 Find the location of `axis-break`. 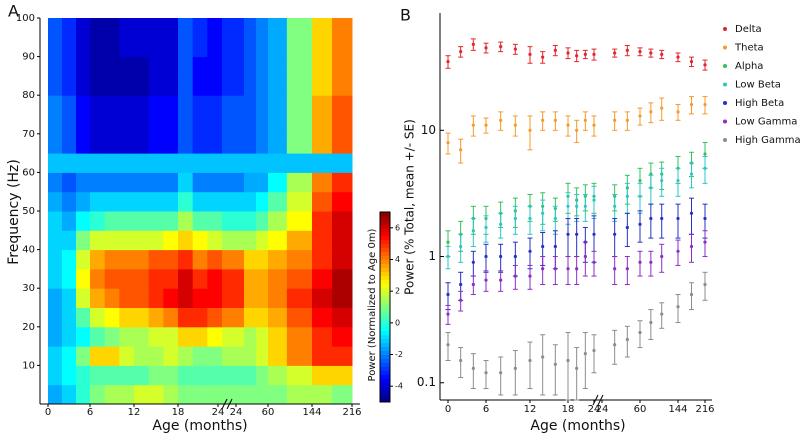

axis-break is located at coordinates (229, 404).